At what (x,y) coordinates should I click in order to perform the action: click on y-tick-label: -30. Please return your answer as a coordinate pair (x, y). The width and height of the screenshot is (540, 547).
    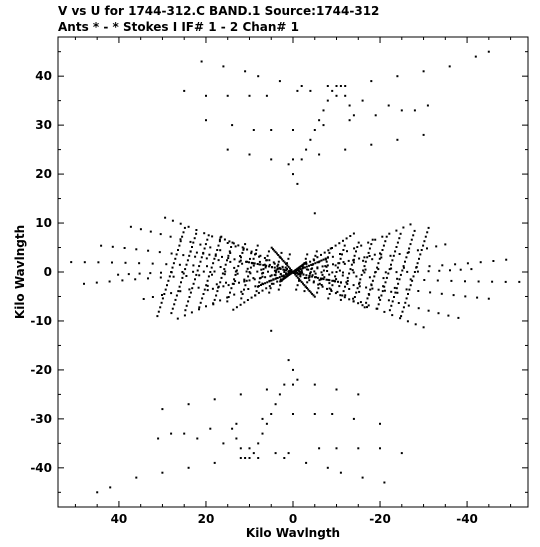
    Looking at the image, I should click on (41, 419).